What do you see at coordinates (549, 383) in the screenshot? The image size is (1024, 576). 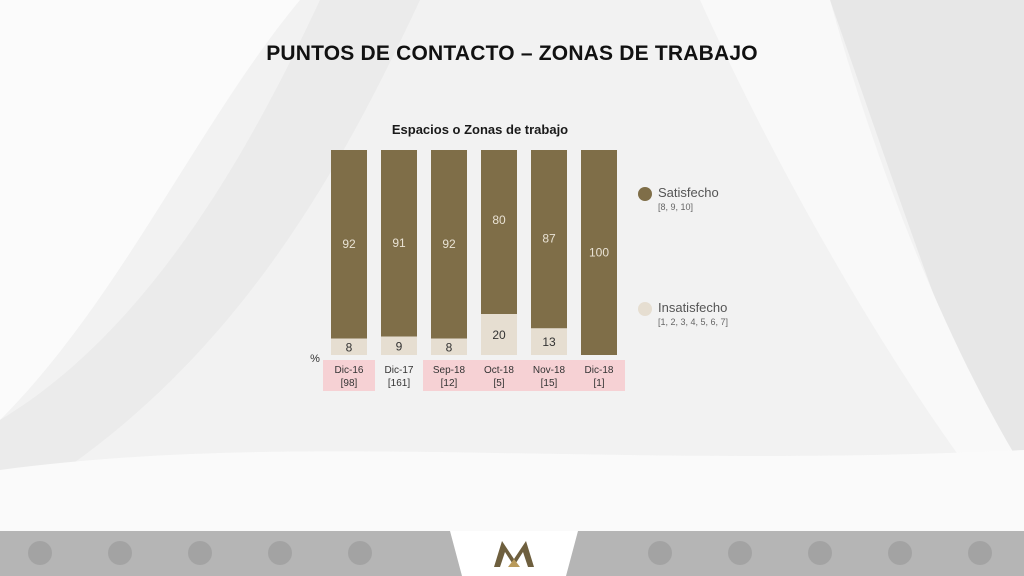 I see `category-base-label: [15]` at bounding box center [549, 383].